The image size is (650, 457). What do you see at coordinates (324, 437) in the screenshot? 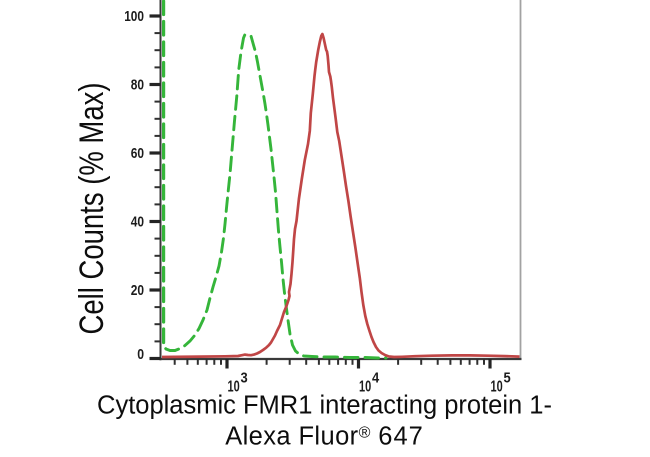
I see `svg-text: Alexa Fluor® 647` at bounding box center [324, 437].